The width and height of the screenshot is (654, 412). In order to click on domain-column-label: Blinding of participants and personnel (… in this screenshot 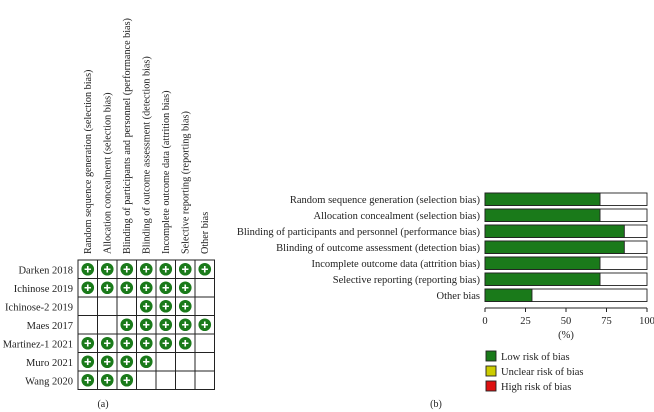, I will do `click(127, 136)`.